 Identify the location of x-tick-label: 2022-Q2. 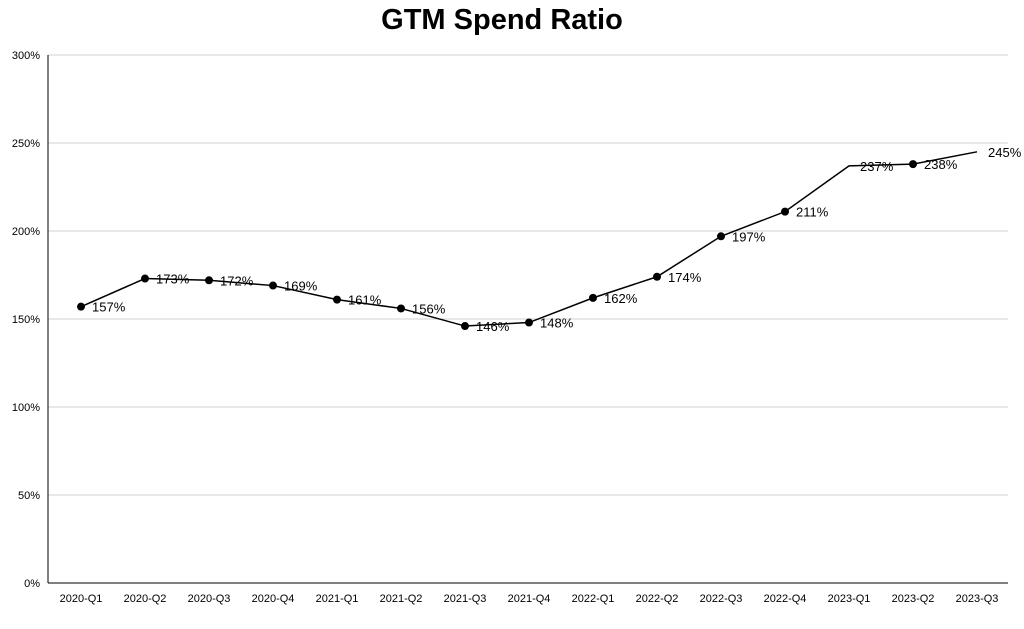
(657, 599).